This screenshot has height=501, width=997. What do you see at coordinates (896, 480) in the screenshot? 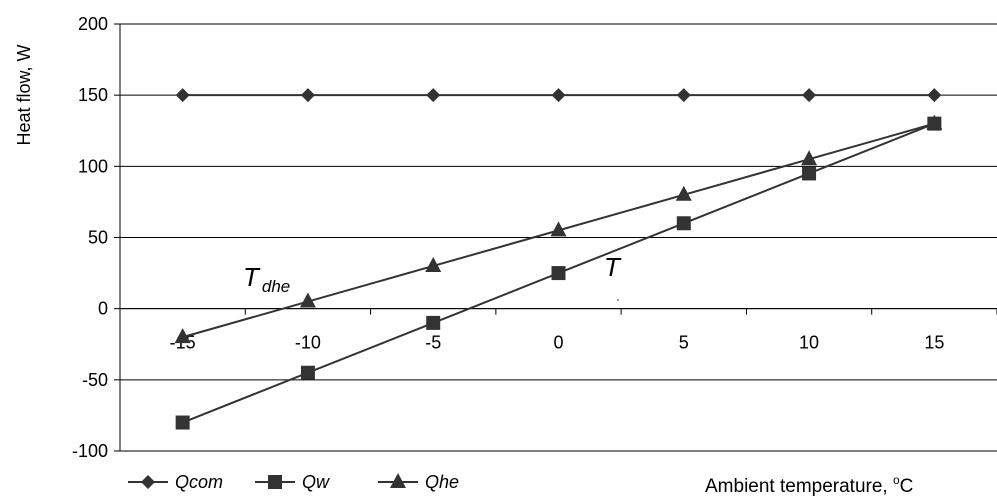
I see `x-axis-label-degree: o` at bounding box center [896, 480].